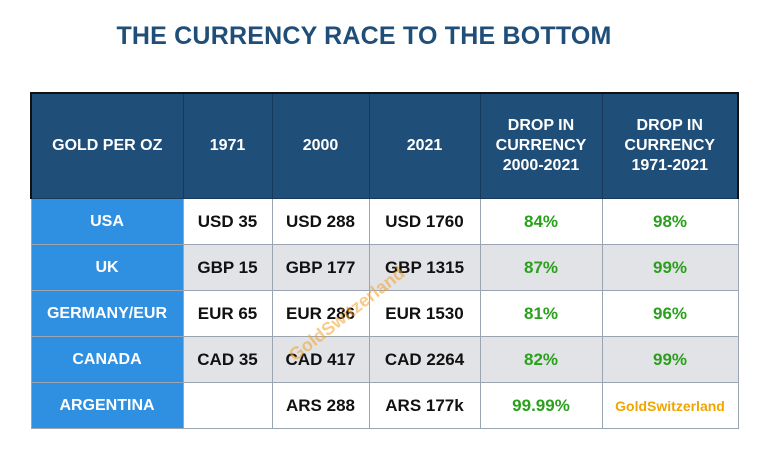 The width and height of the screenshot is (764, 453). I want to click on value-1971-cell: EUR 65, so click(227, 313).